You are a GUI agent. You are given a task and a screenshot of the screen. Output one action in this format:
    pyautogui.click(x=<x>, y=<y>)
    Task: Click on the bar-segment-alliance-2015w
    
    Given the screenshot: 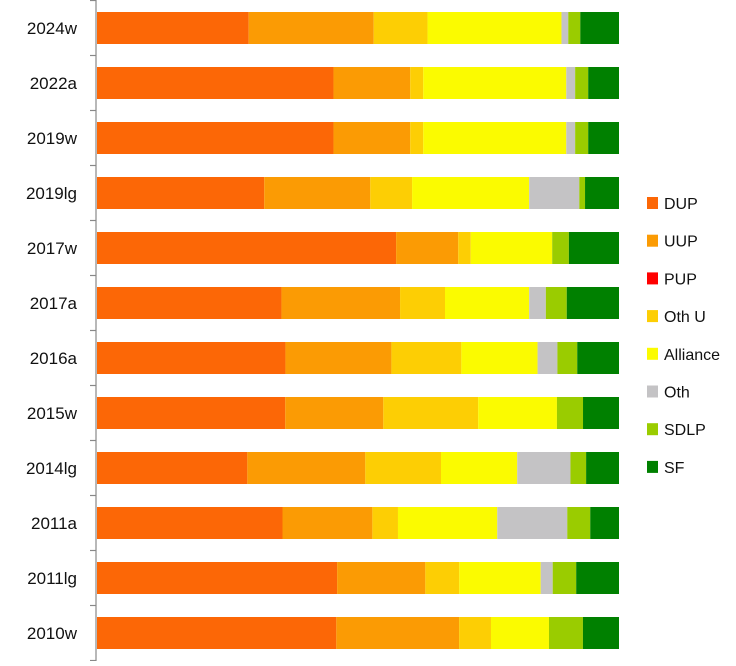 What is the action you would take?
    pyautogui.click(x=517, y=413)
    